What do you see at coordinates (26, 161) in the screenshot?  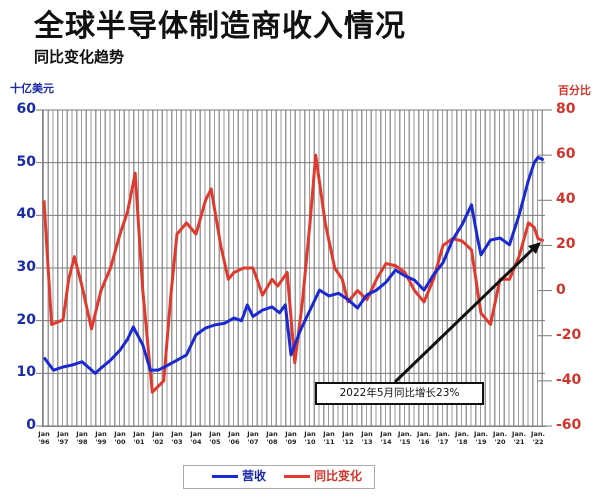 I see `left-tick-label: 50` at bounding box center [26, 161].